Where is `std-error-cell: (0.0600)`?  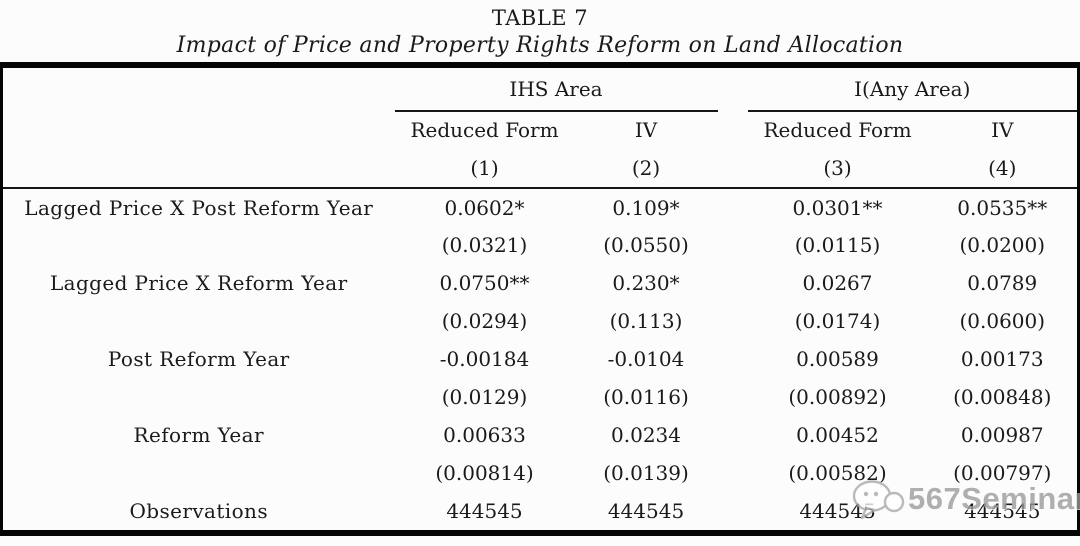 std-error-cell: (0.0600) is located at coordinates (1002, 321).